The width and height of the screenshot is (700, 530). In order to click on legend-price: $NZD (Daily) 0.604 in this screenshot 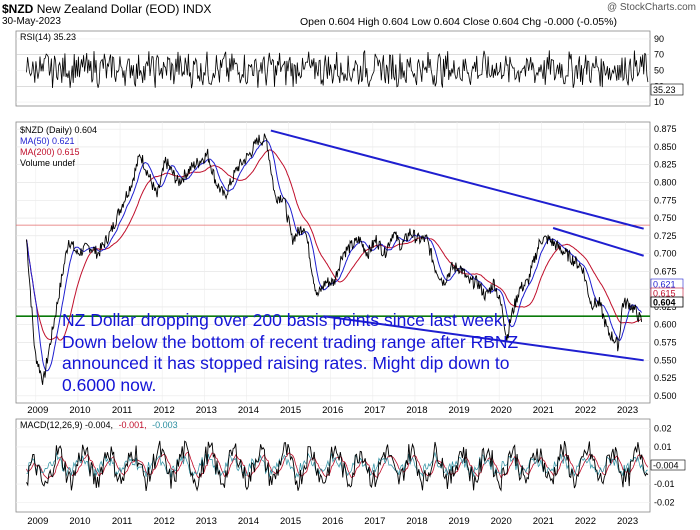, I will do `click(58, 130)`.